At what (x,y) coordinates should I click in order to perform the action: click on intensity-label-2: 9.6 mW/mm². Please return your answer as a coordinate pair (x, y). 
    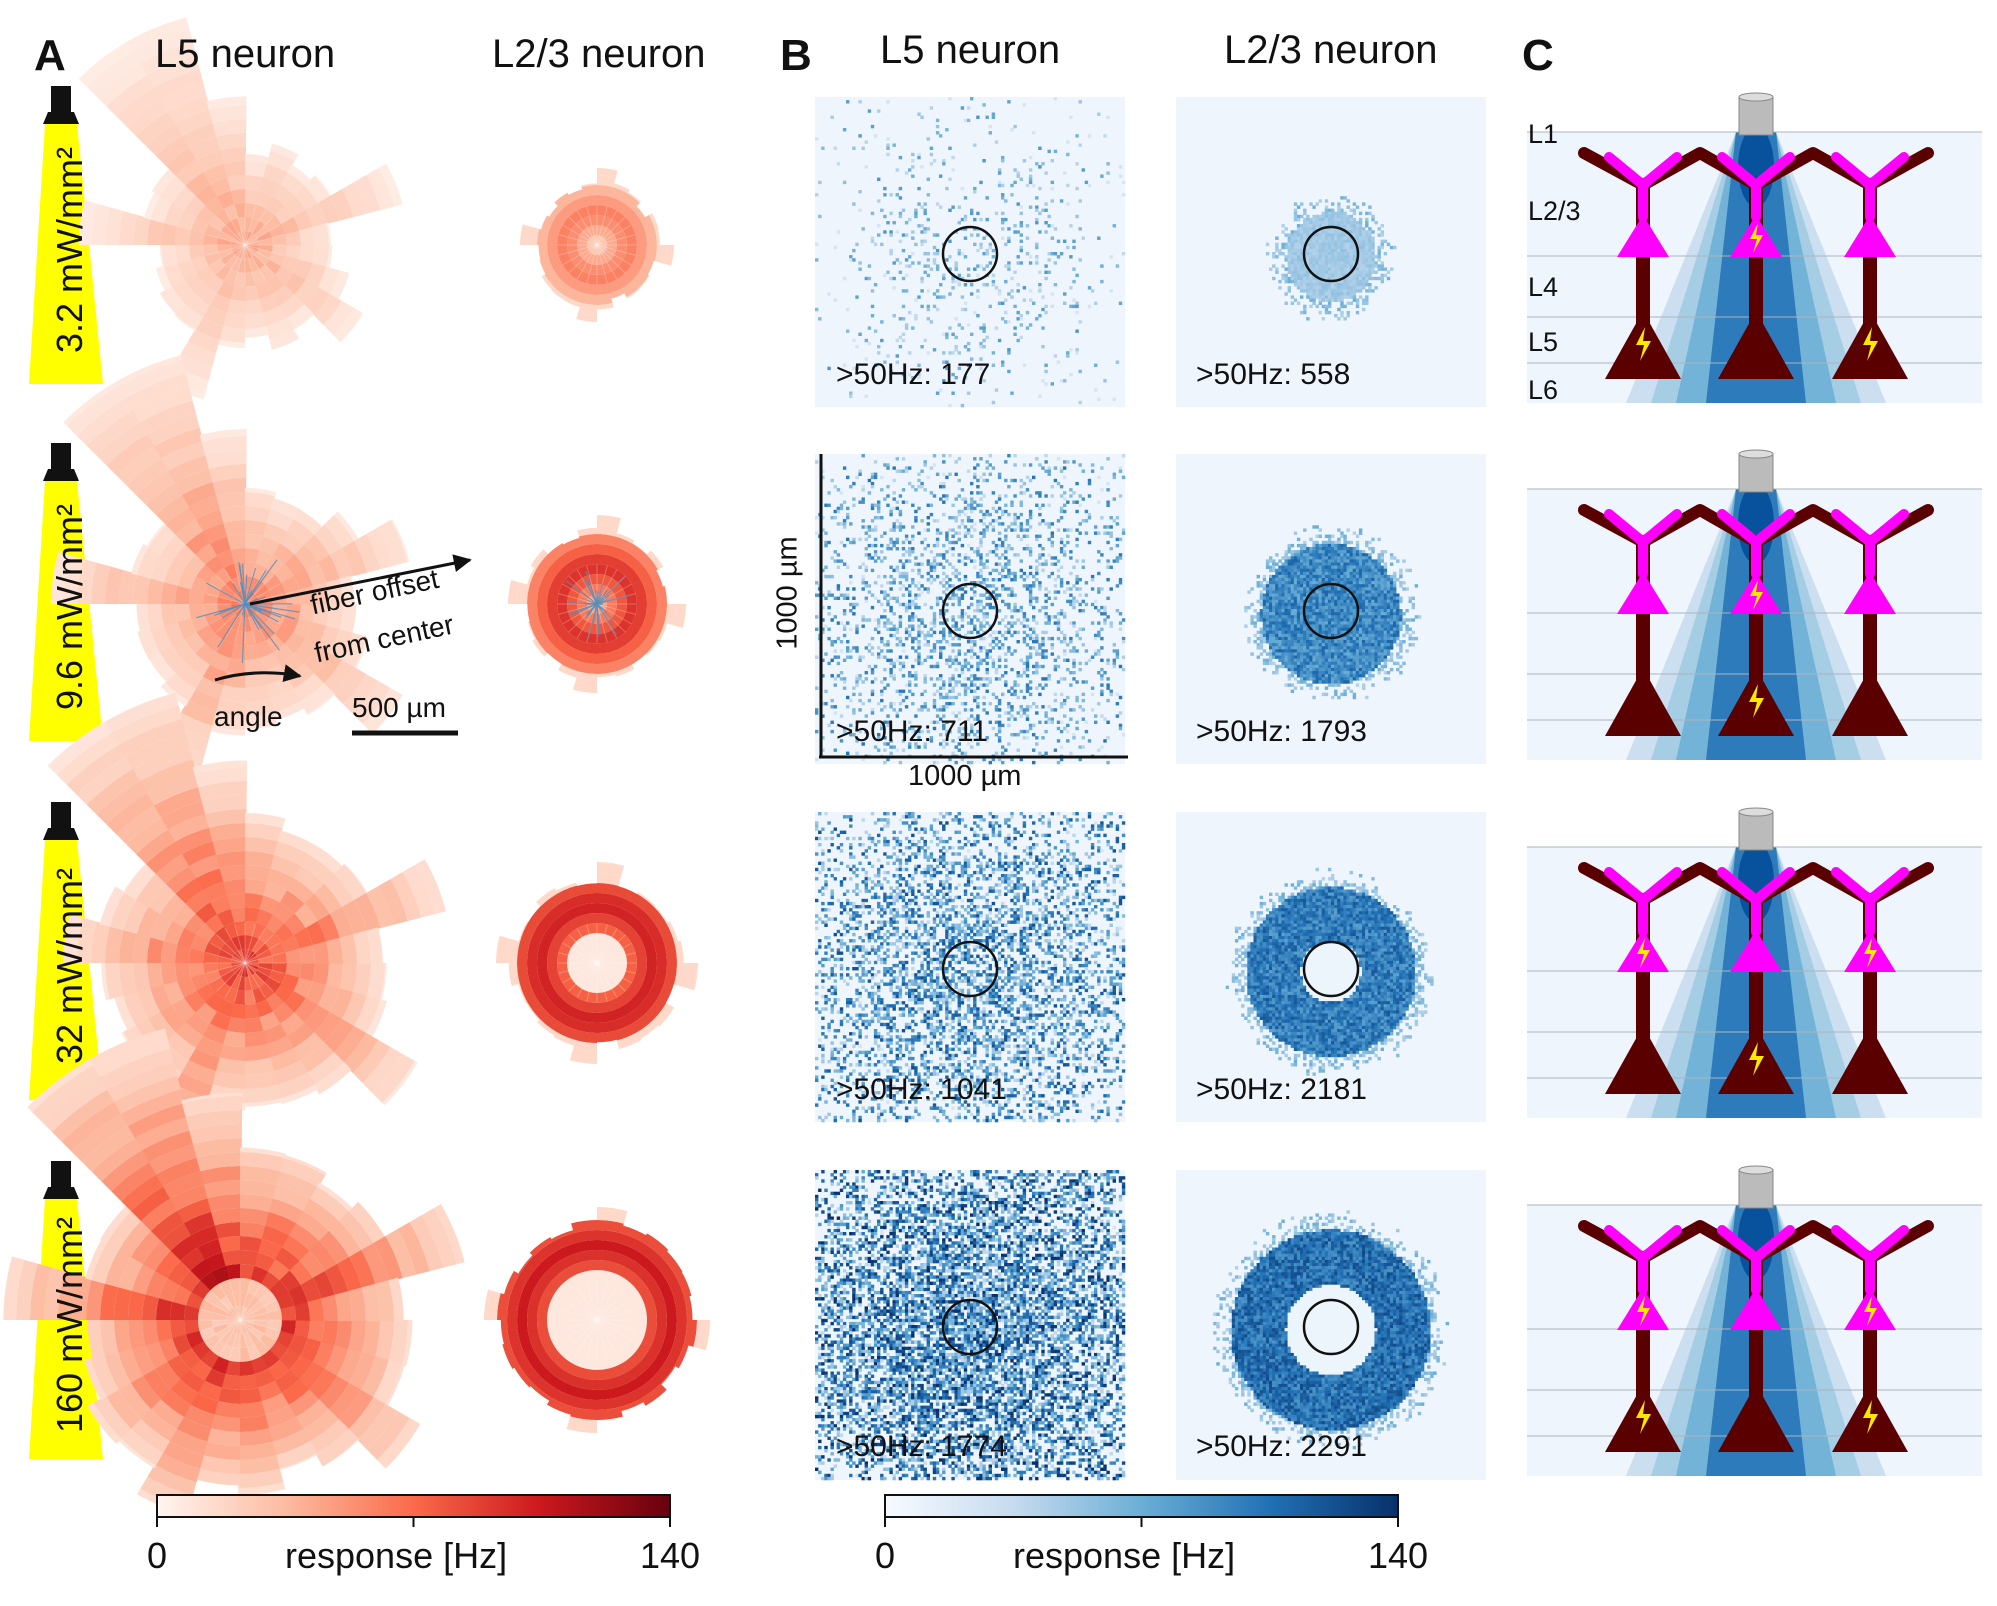
    Looking at the image, I should click on (69, 607).